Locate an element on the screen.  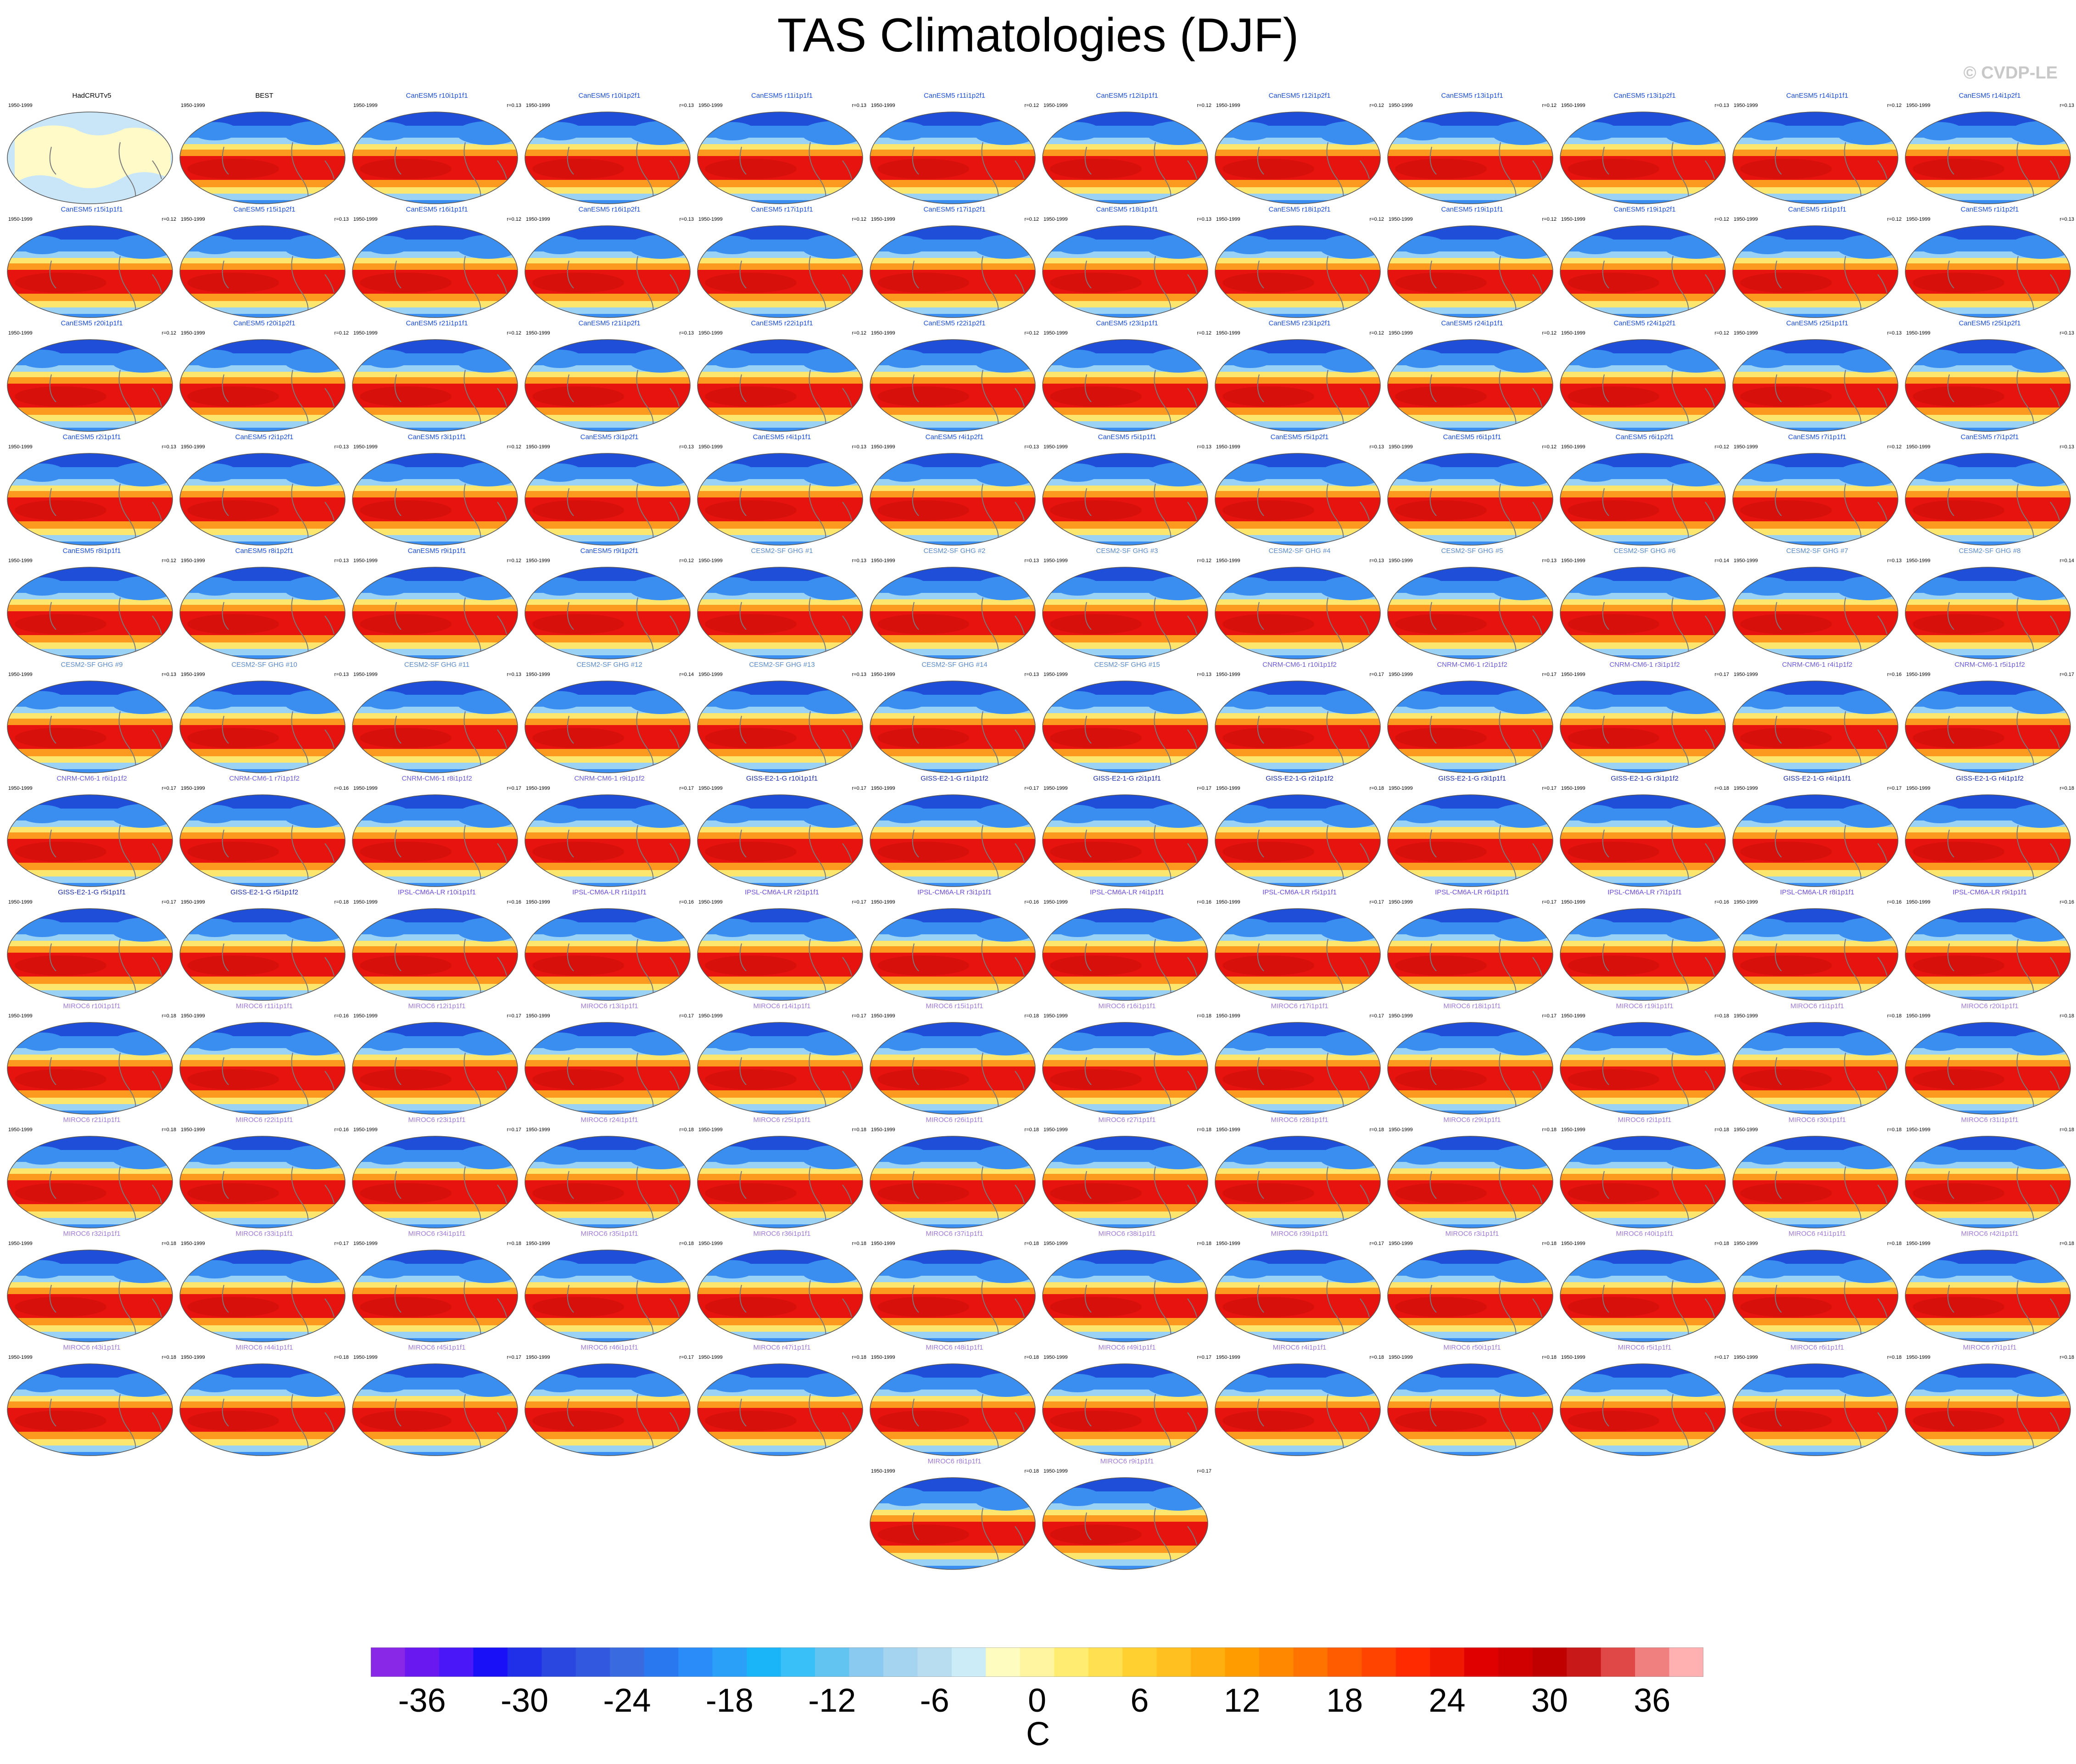
panel-title: CanESM5 r19i1p1f1 is located at coordinates (1472, 209).